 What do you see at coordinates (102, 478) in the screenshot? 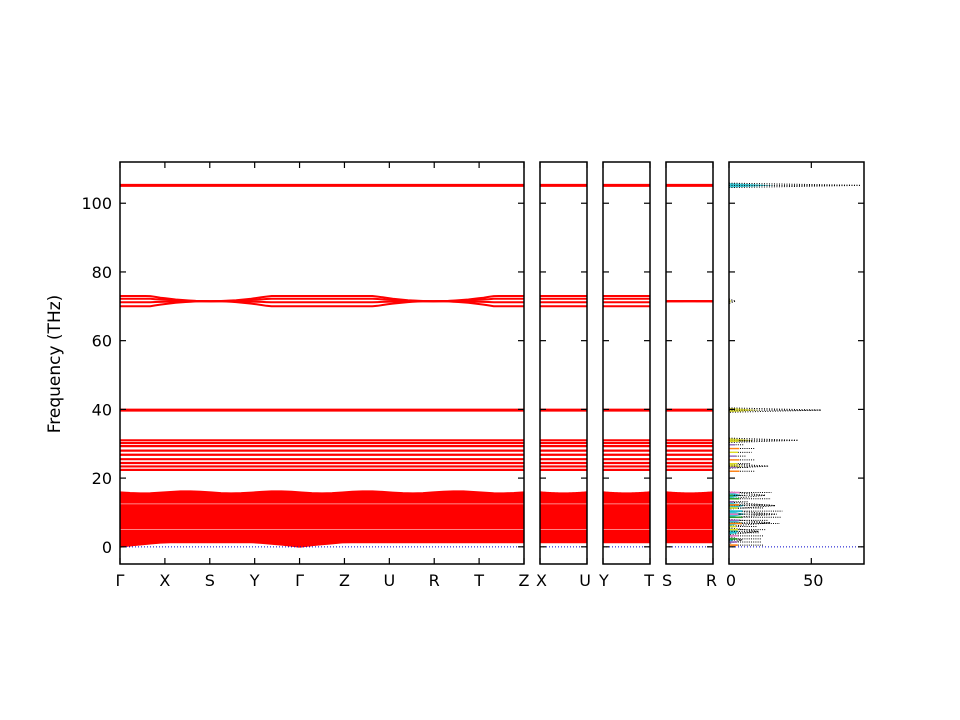
I see `y-tick-label: 20` at bounding box center [102, 478].